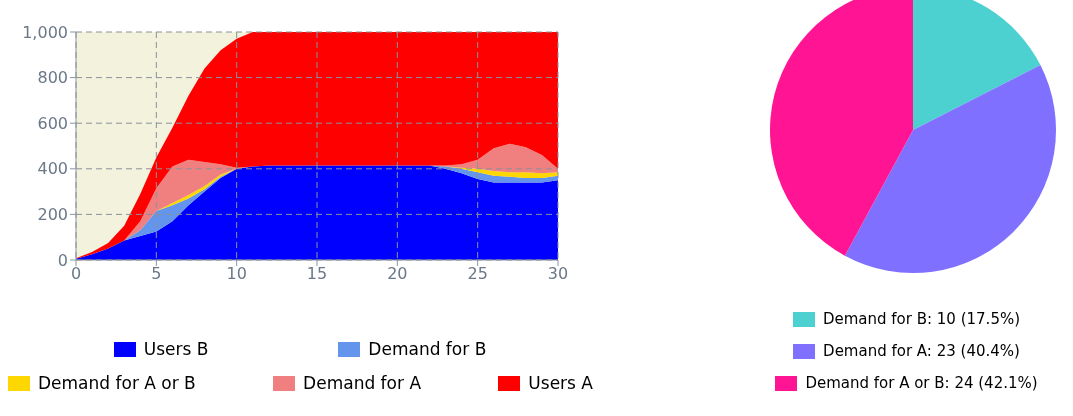 This screenshot has height=416, width=1073. Describe the element at coordinates (921, 383) in the screenshot. I see `legend-label: Demand for A or B: 24 (42.1%)` at that location.